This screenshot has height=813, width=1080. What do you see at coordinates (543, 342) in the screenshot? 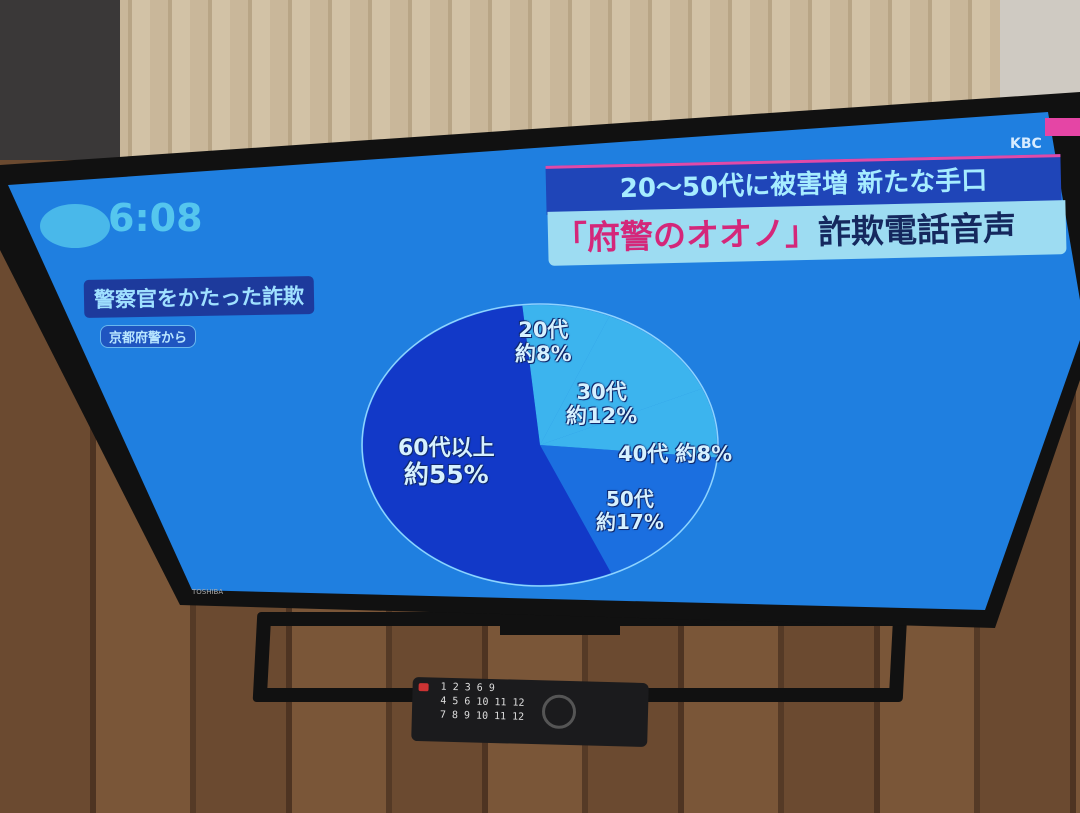
I see `pie-label-20s: 20代 約8%` at bounding box center [543, 342].